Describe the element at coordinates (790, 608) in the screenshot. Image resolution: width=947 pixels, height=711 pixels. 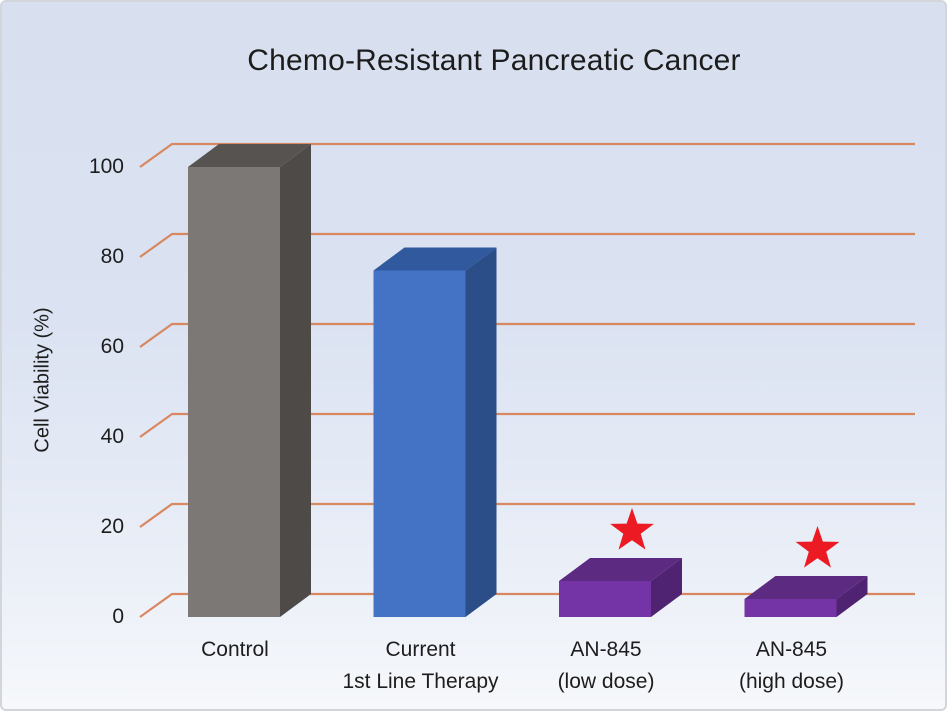
I see `bar-front-face-an-845-high-dose` at that location.